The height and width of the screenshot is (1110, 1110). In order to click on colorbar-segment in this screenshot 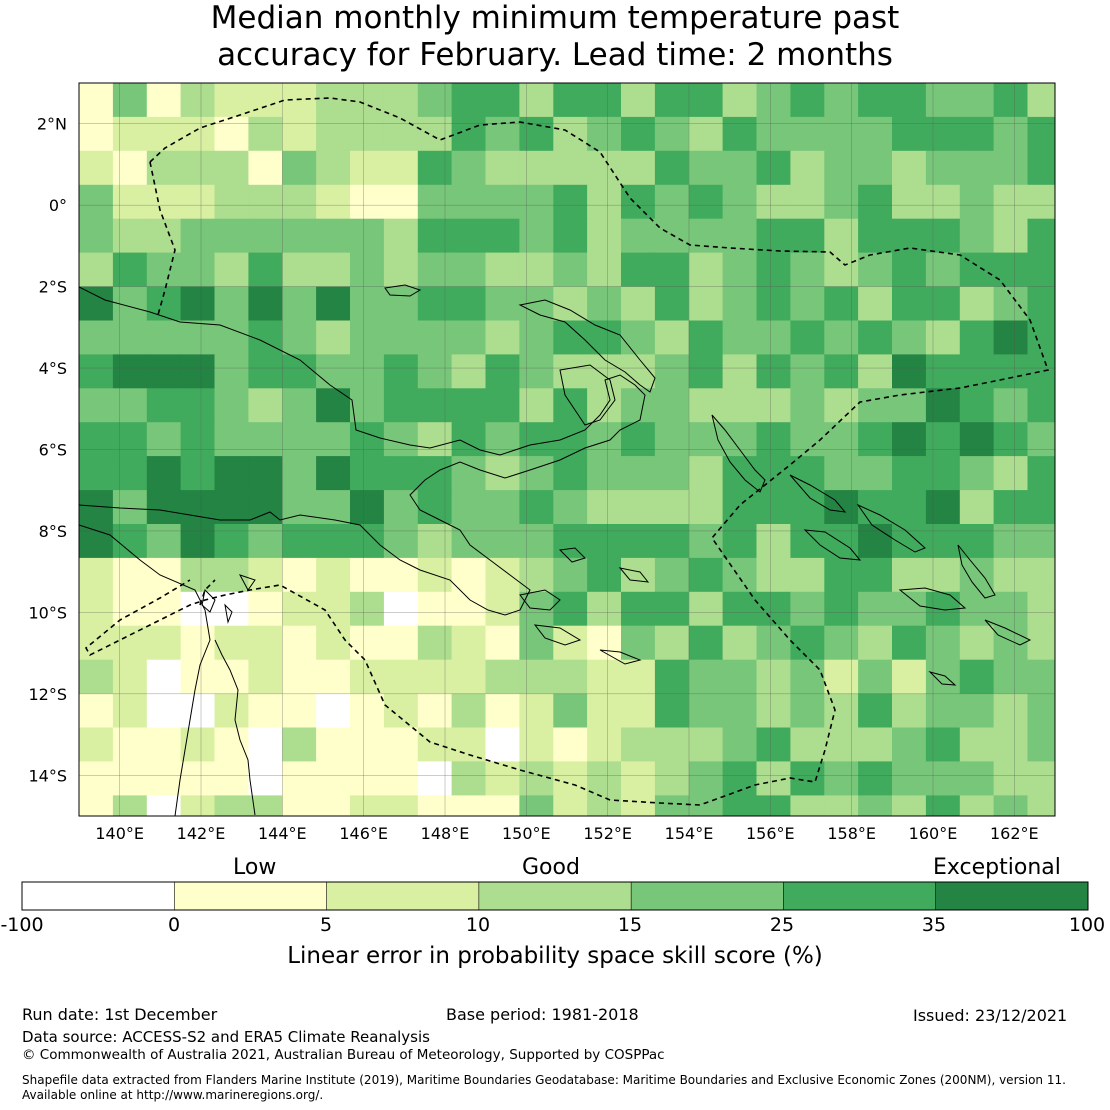, I will do `click(707, 896)`.